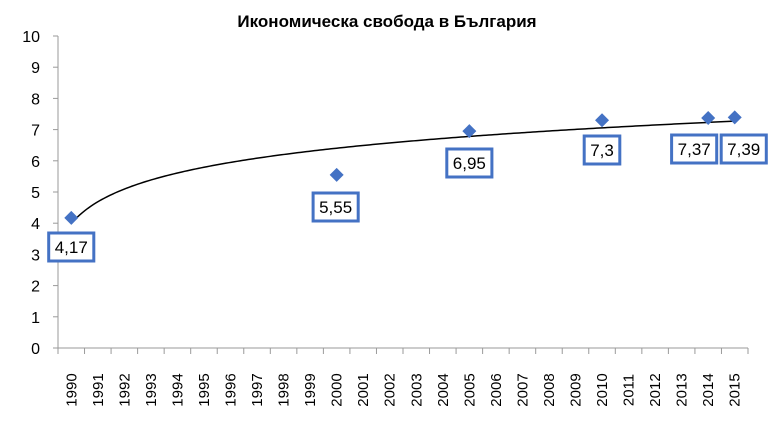 The width and height of the screenshot is (768, 428). What do you see at coordinates (98, 389) in the screenshot?
I see `x-tick-label: 1991` at bounding box center [98, 389].